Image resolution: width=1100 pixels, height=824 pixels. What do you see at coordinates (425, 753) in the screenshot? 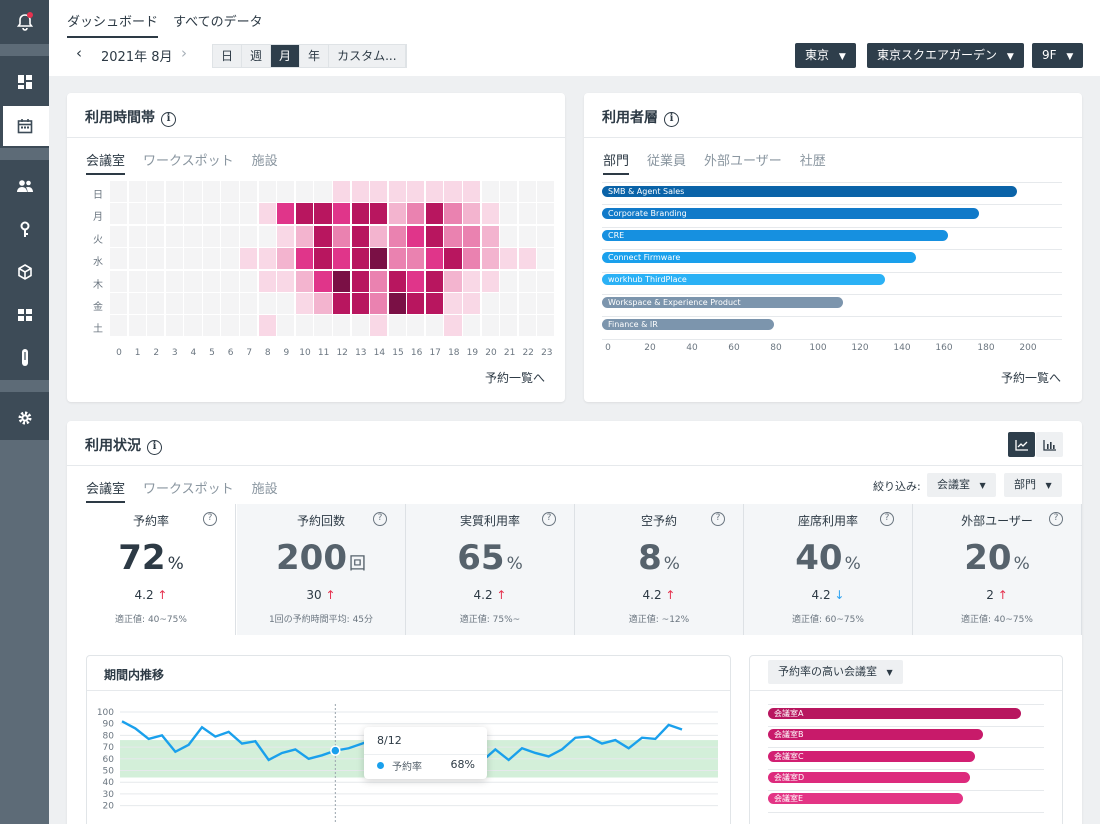
I see `chart-tooltip: 8/12 予約率 68%` at bounding box center [425, 753].